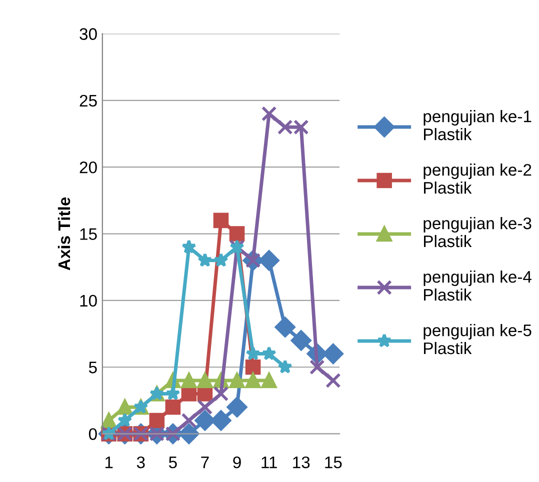 The image size is (539, 482). What do you see at coordinates (237, 462) in the screenshot?
I see `x-tick-label: 9` at bounding box center [237, 462].